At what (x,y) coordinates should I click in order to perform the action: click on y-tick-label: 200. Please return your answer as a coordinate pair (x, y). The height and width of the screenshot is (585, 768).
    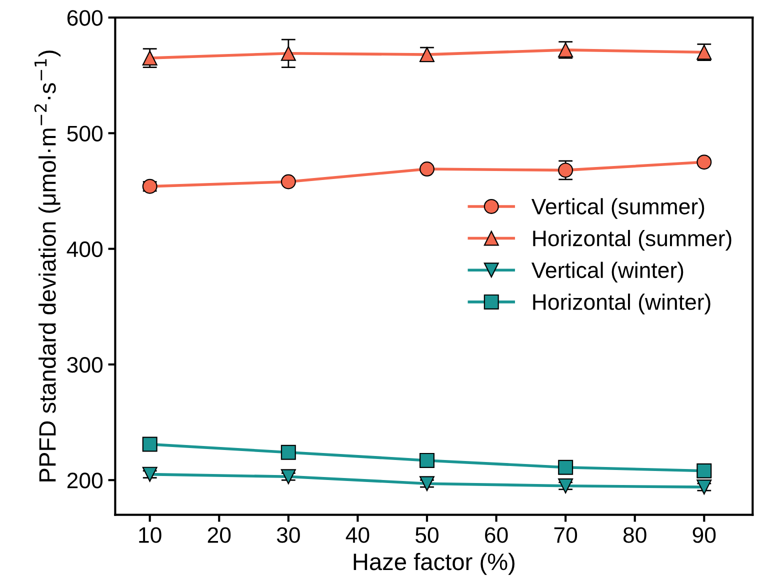
    Looking at the image, I should click on (85, 480).